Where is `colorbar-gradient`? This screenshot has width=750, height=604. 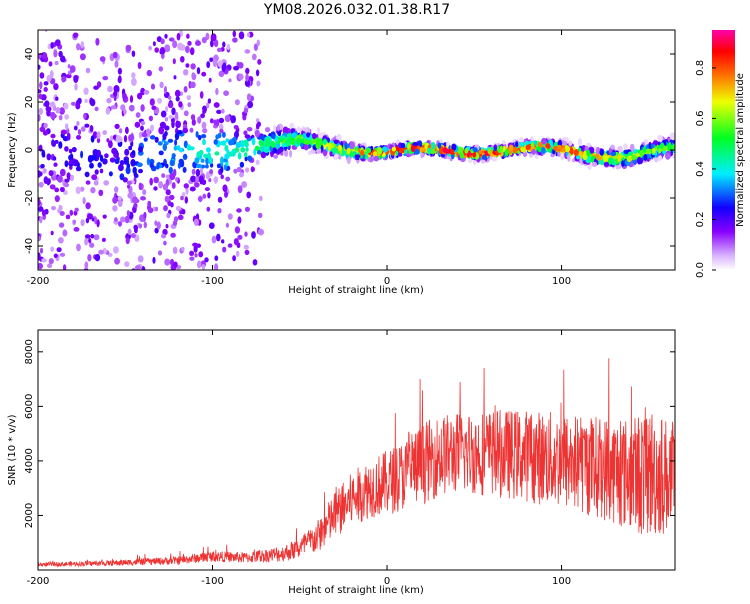
colorbar-gradient is located at coordinates (723, 150).